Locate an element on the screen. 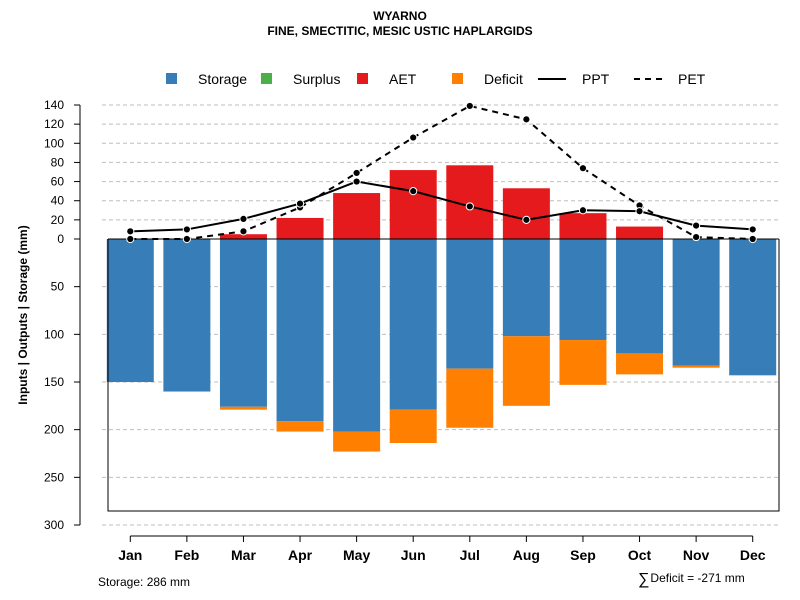 The height and width of the screenshot is (600, 800). x-tick-label-mar: Mar is located at coordinates (243, 555).